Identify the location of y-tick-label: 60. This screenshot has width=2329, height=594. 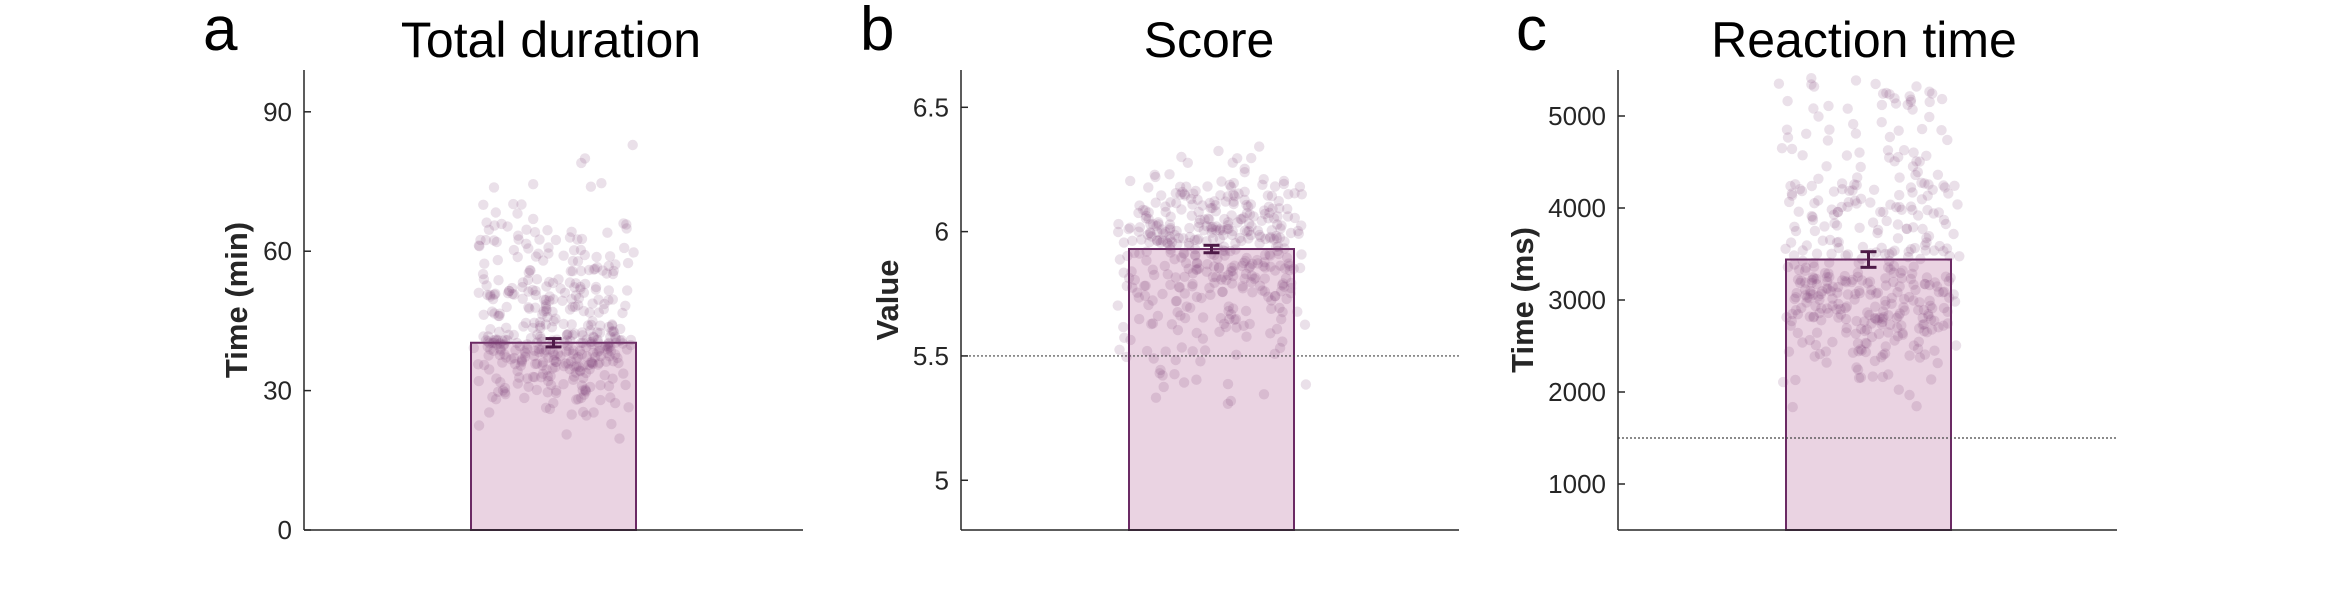
(277, 251).